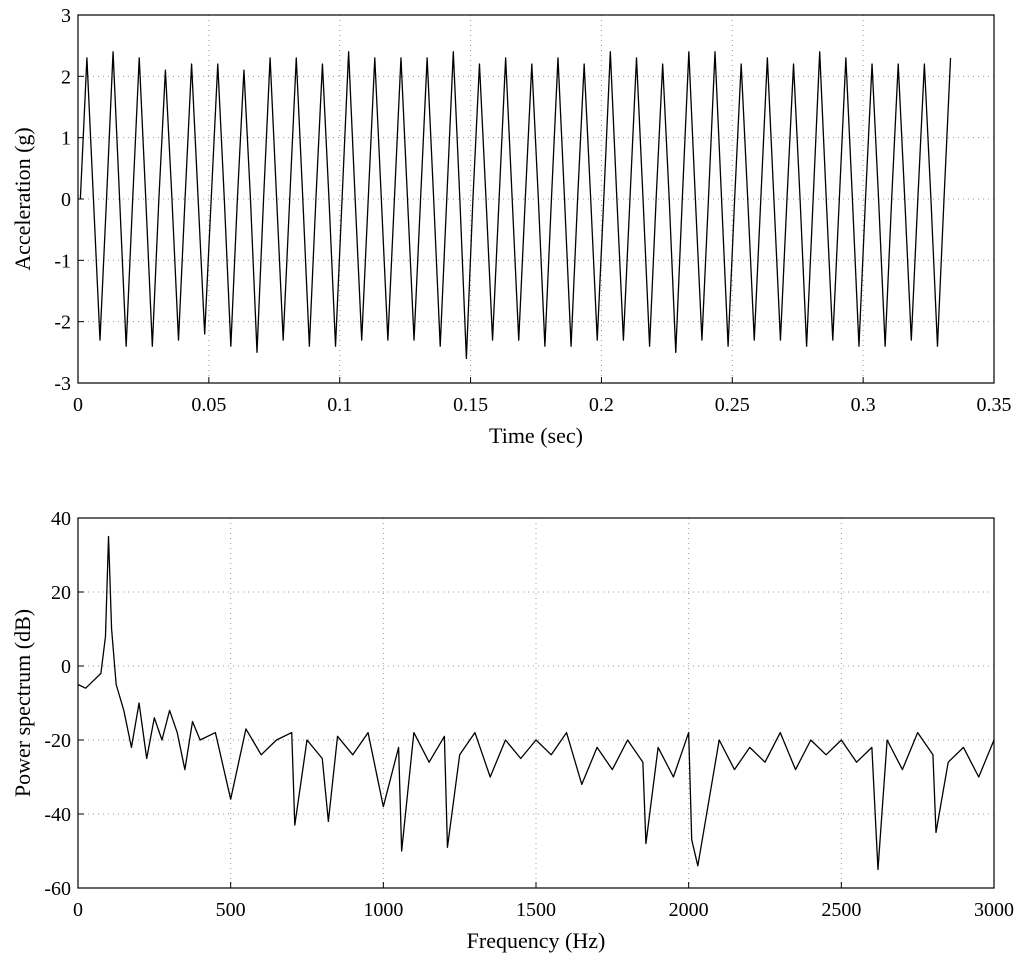  Describe the element at coordinates (66, 77) in the screenshot. I see `y-tick-label: 2` at that location.